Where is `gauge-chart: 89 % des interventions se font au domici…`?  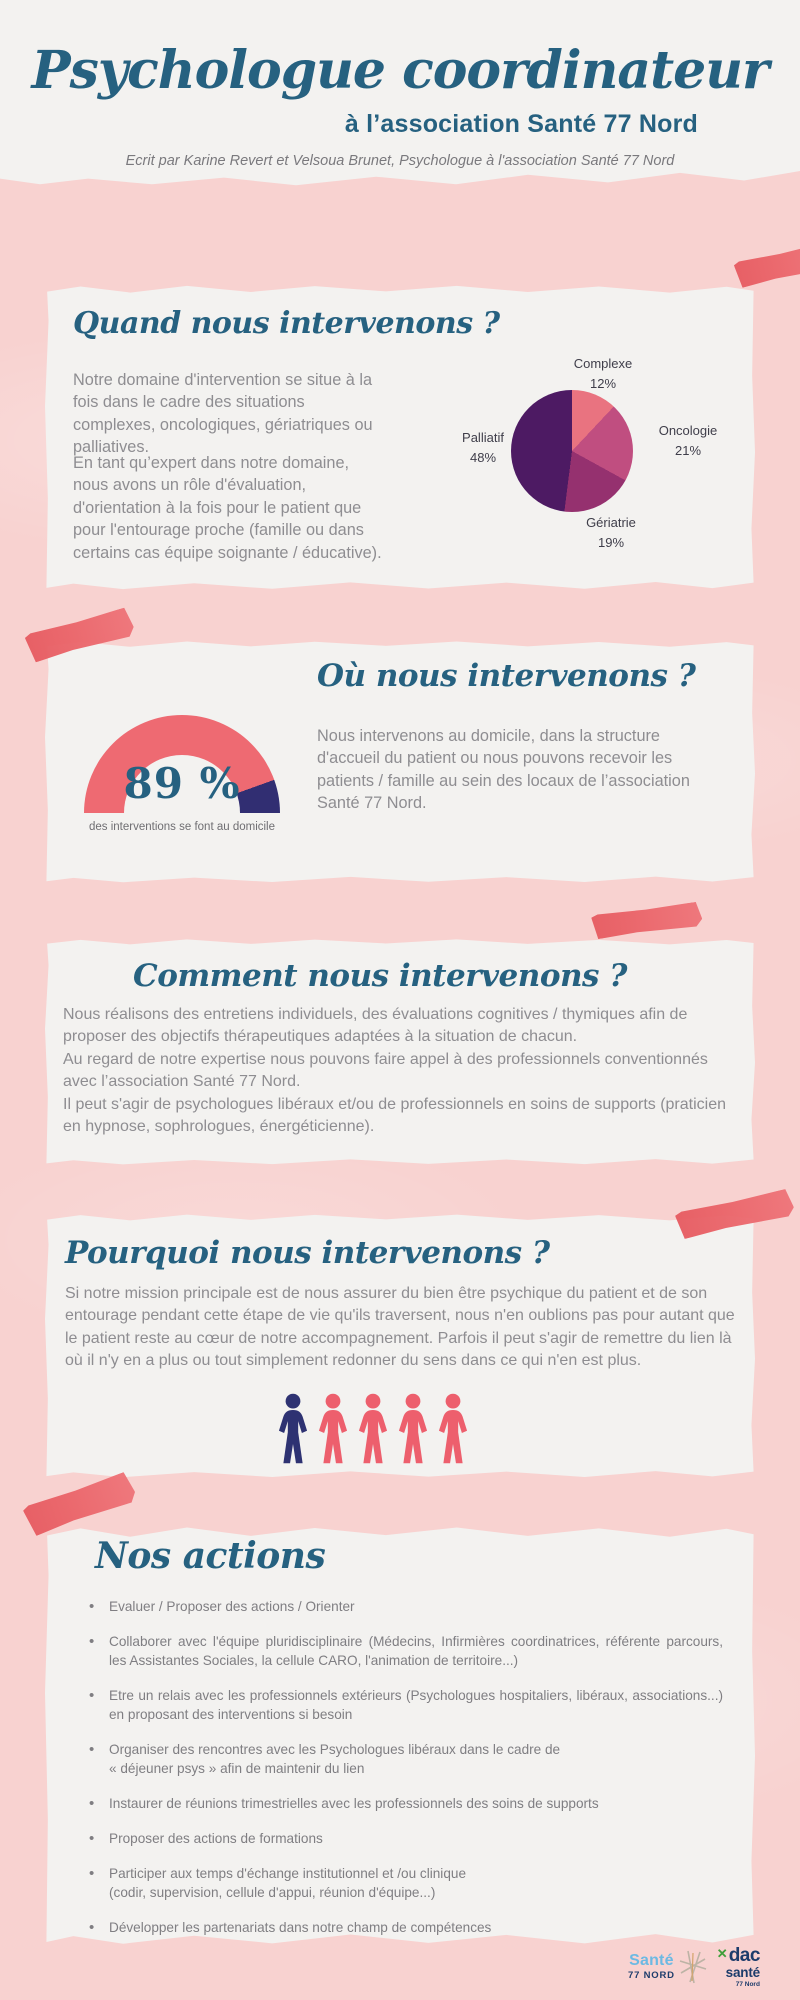
gauge-chart: 89 % des interventions se font au domici… is located at coordinates (182, 774).